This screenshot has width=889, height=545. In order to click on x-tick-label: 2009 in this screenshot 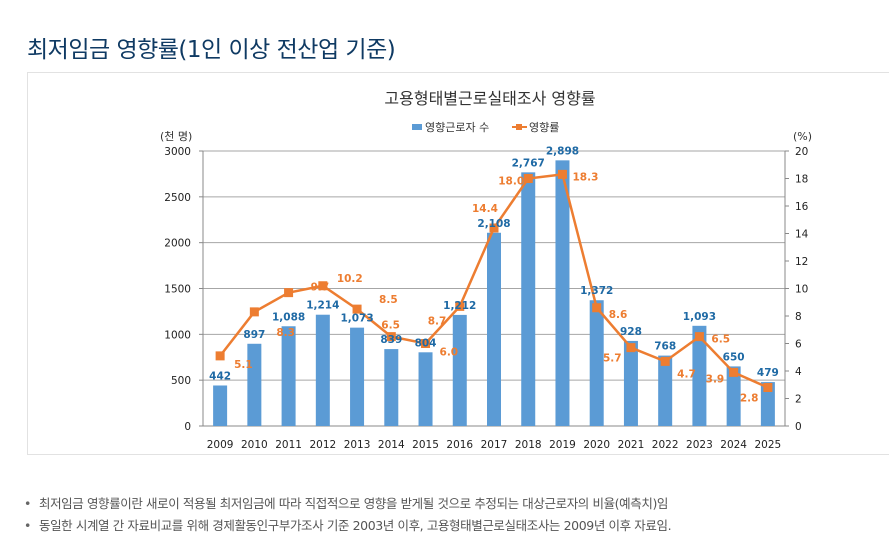, I will do `click(220, 445)`.